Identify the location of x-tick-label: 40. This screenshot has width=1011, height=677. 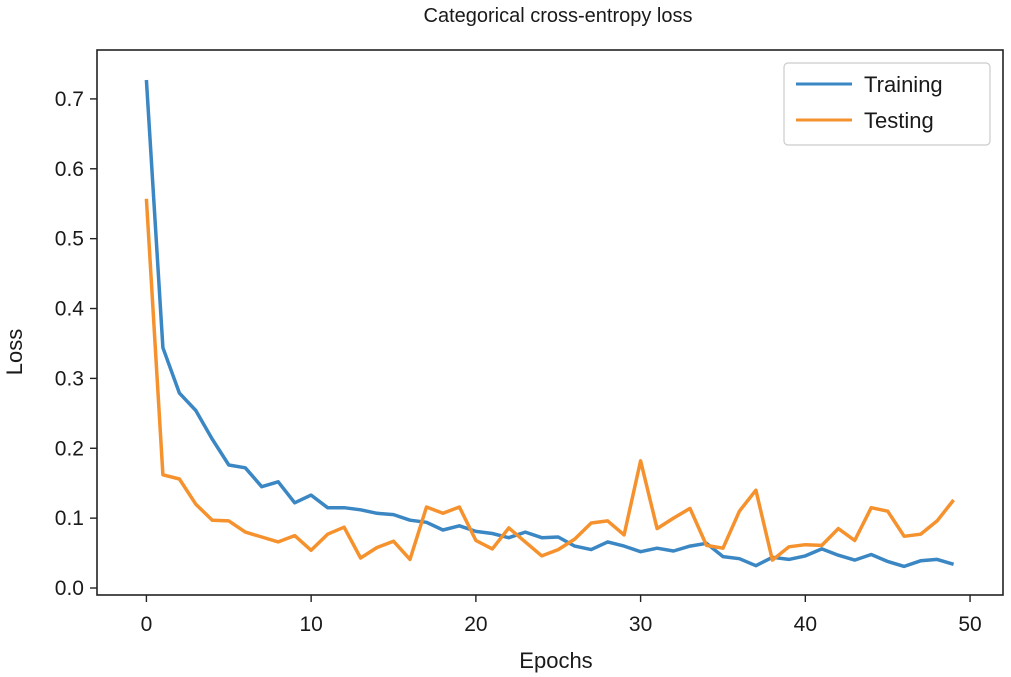
(805, 624).